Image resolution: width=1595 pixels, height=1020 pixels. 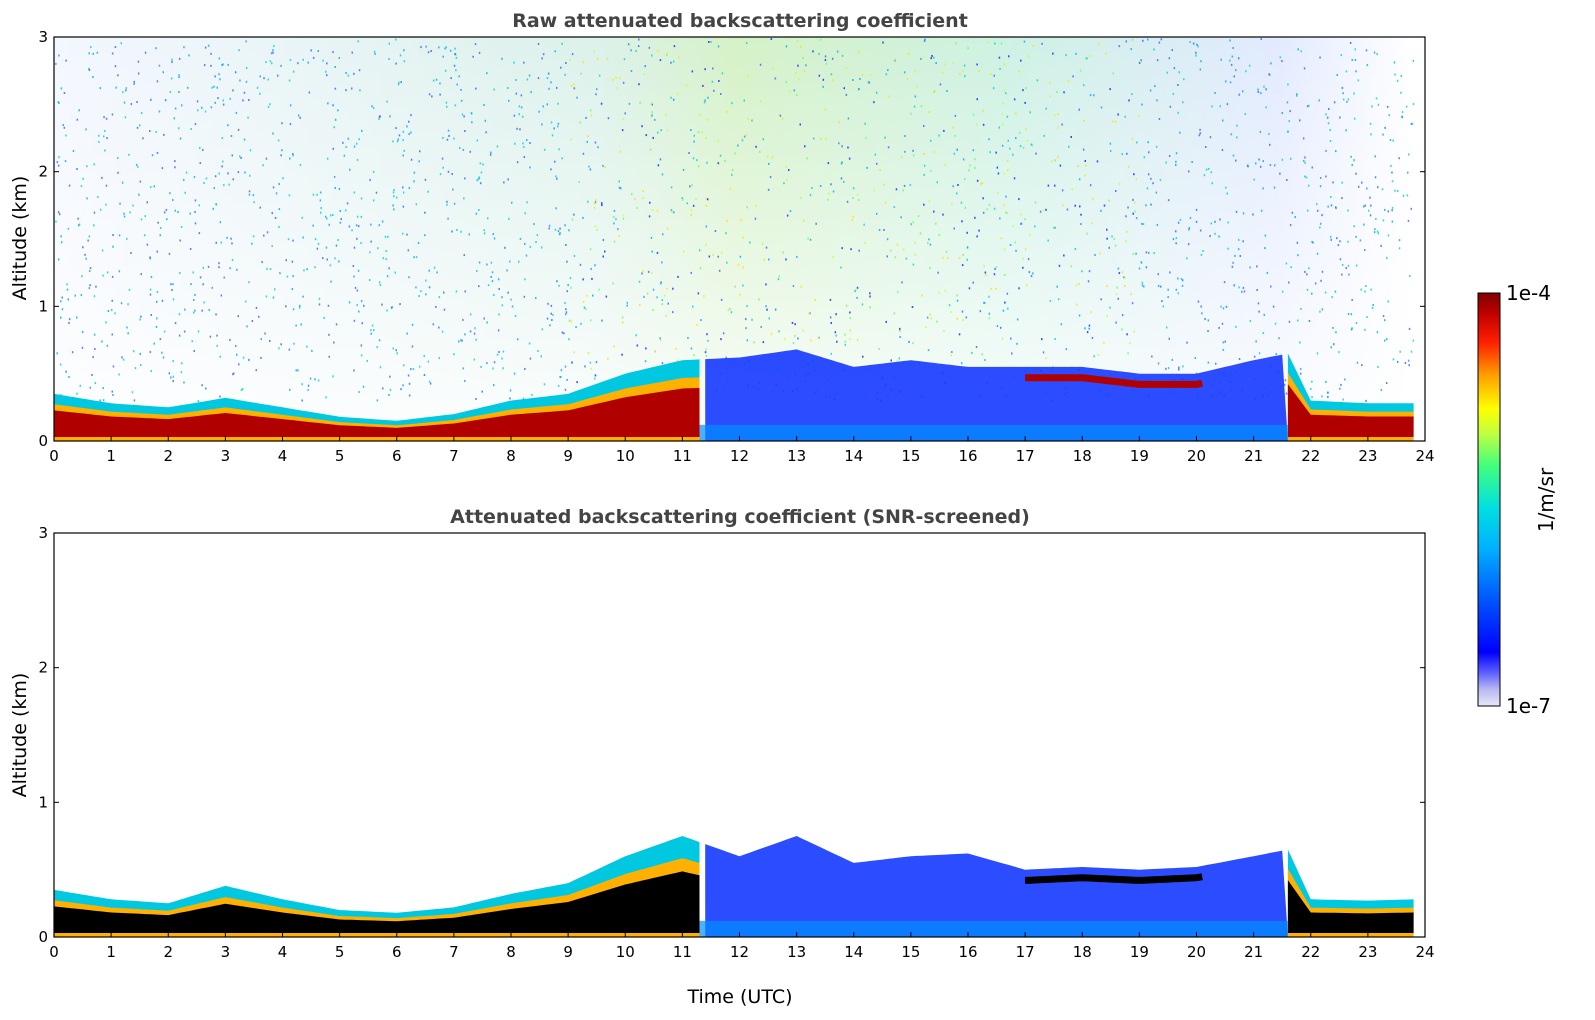 What do you see at coordinates (20, 238) in the screenshot?
I see `raw-y-axis-label: Altitude (km)` at bounding box center [20, 238].